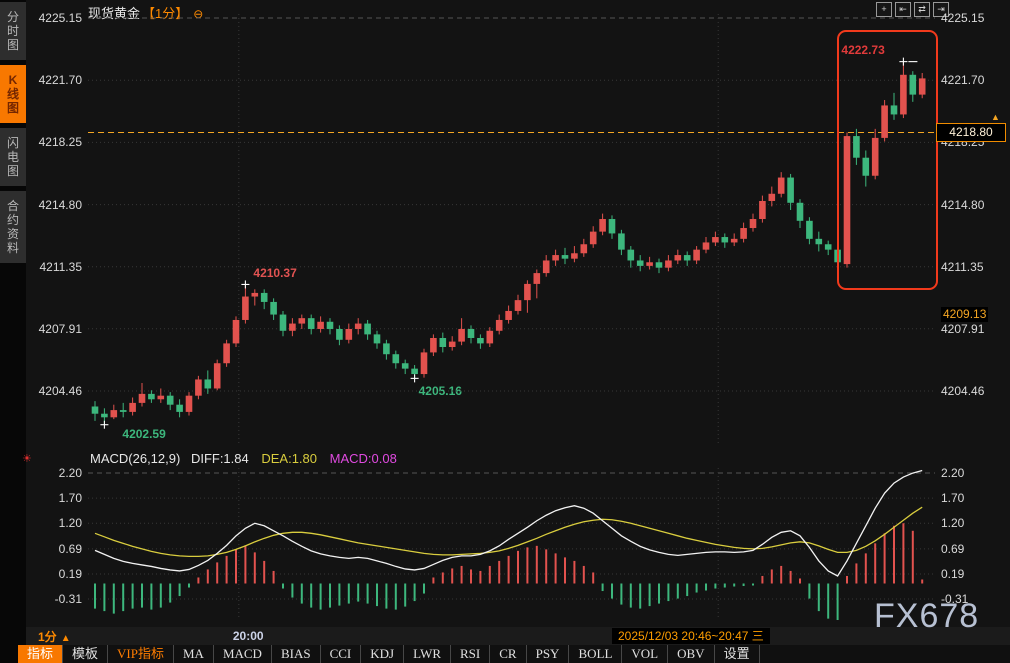 The width and height of the screenshot is (1010, 663). I want to click on reference-price-badge: 4209.13, so click(965, 314).